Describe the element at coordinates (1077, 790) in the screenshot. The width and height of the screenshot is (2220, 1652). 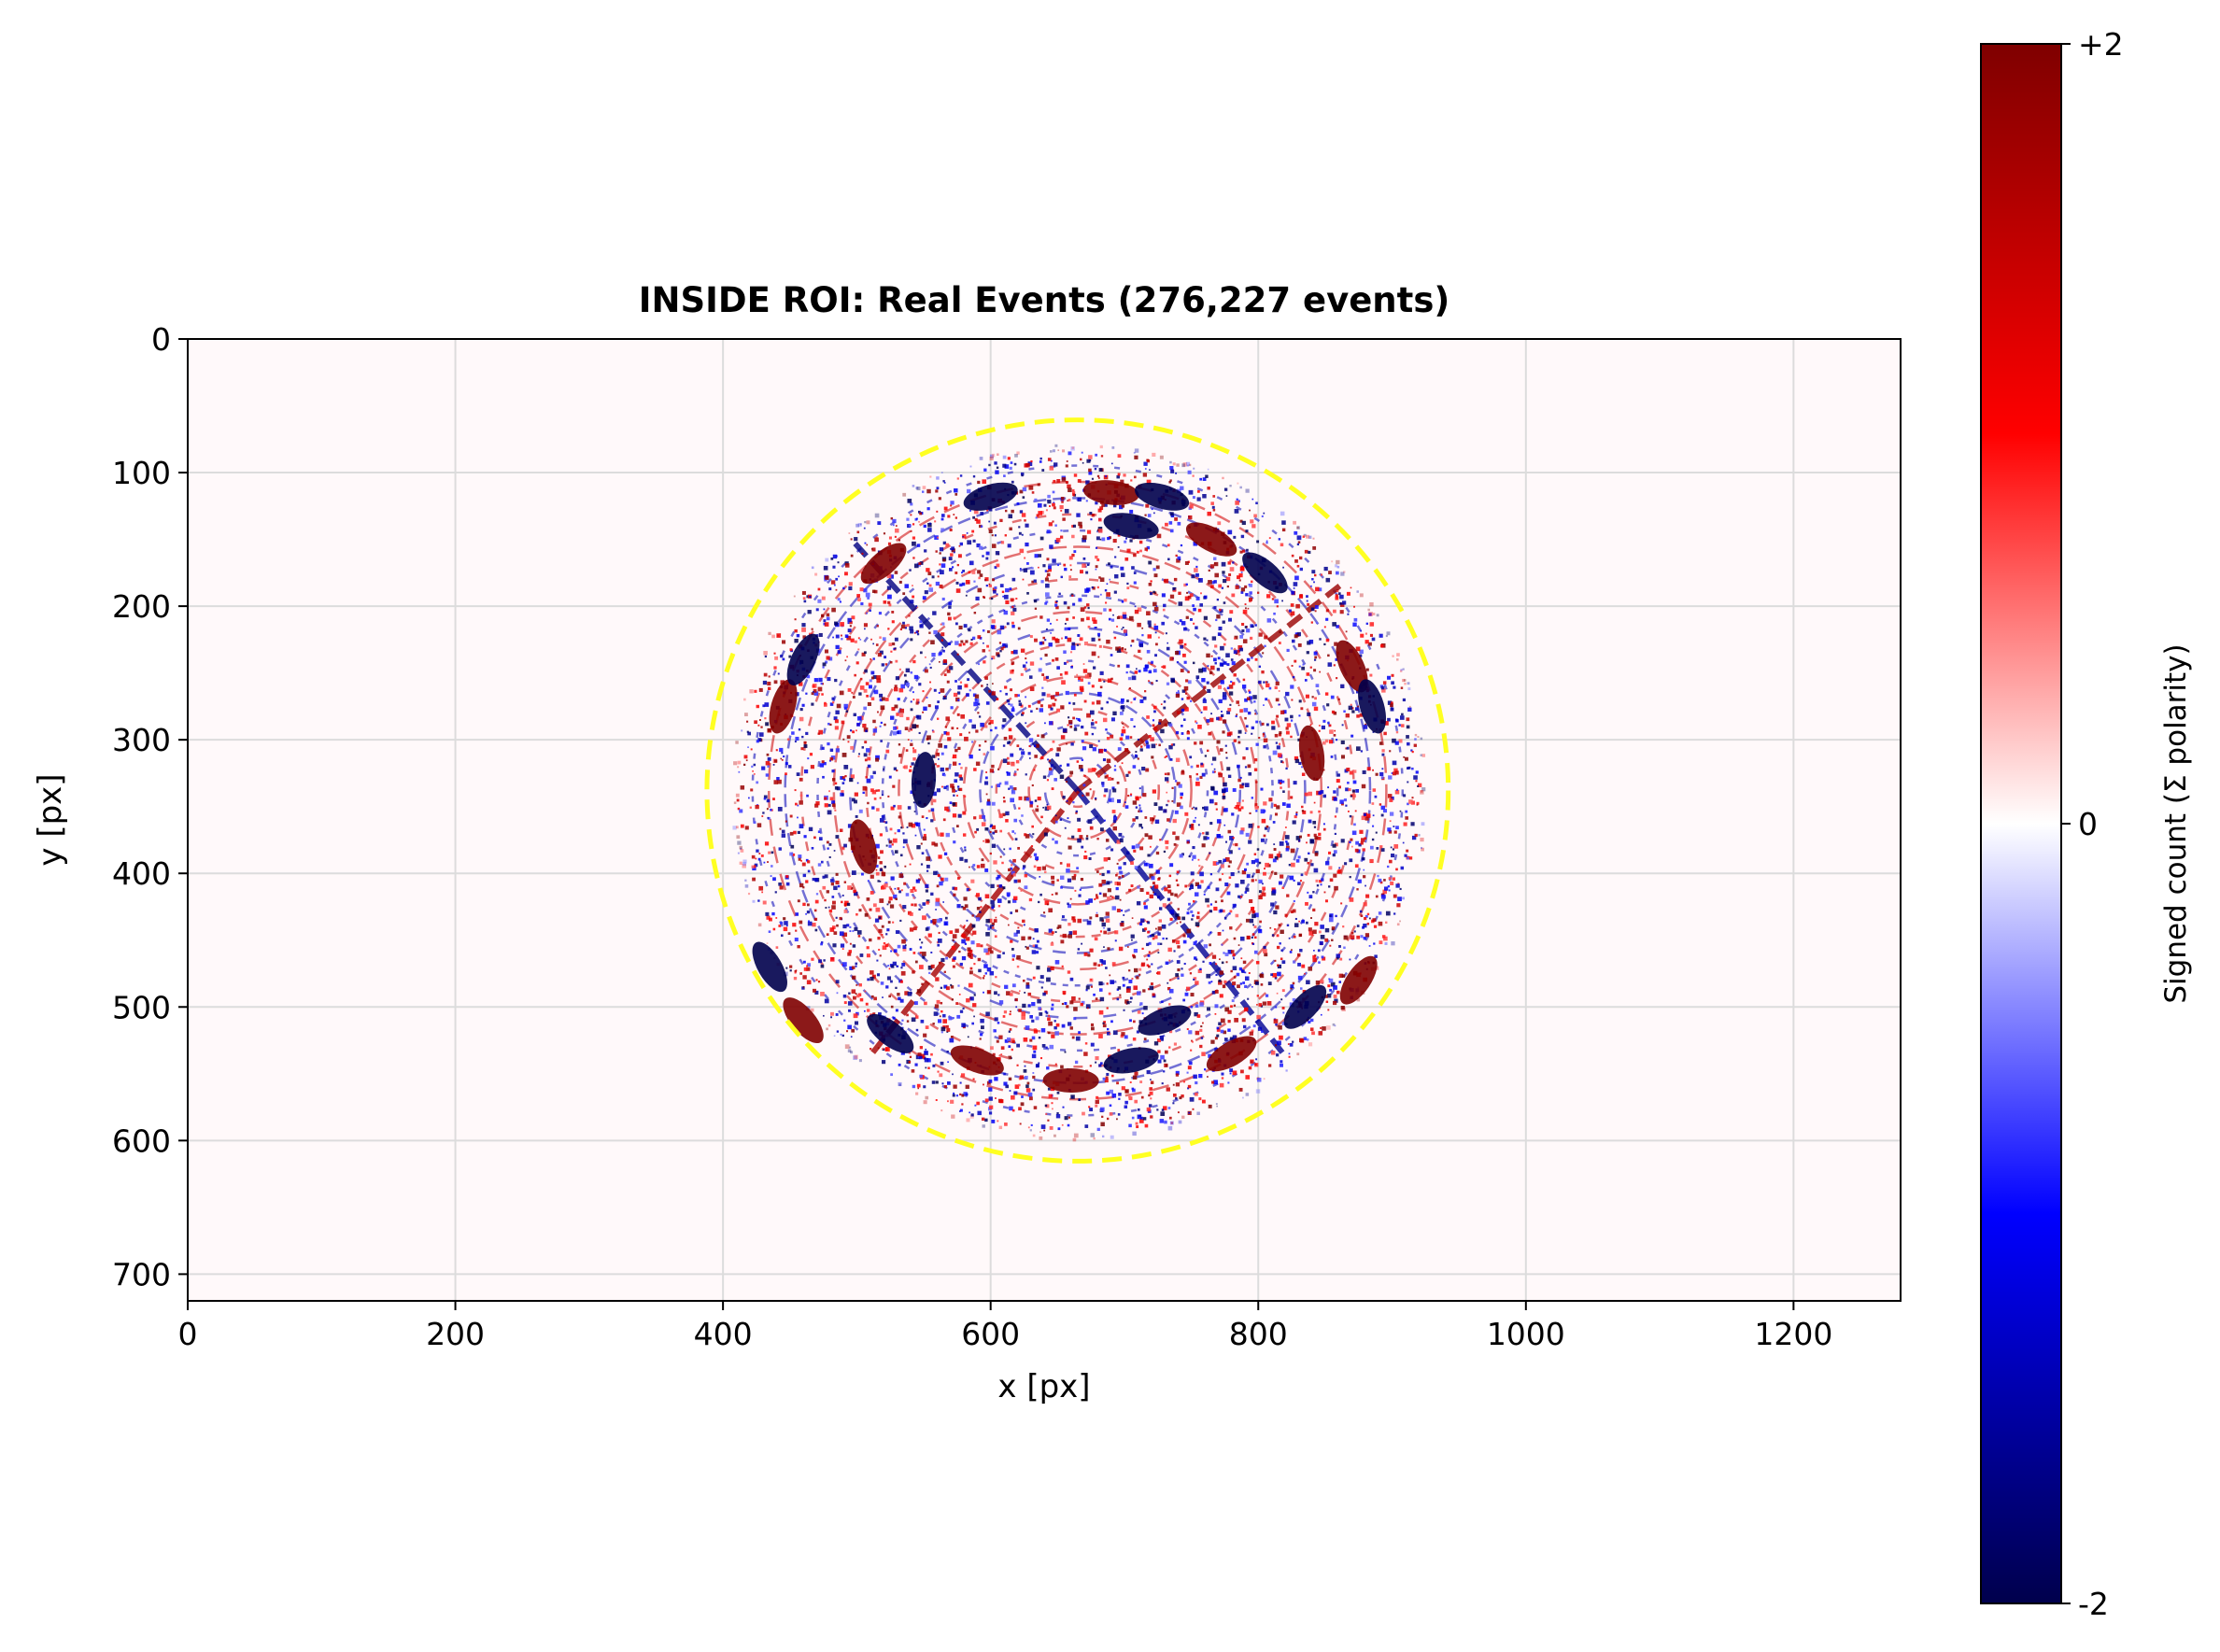
I see `event-ring` at that location.